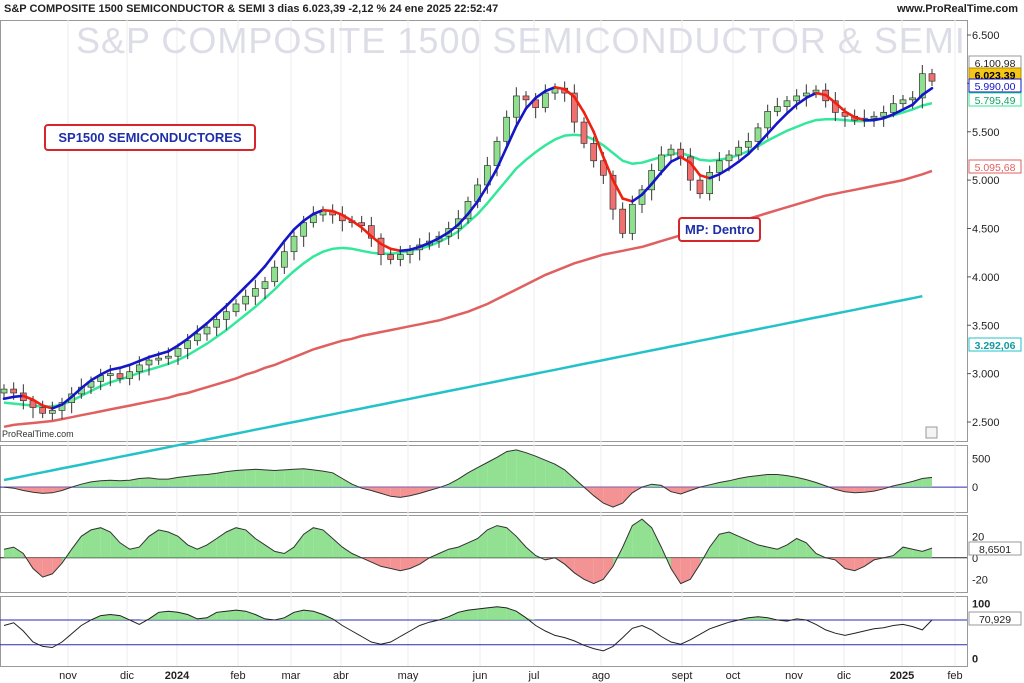  I want to click on y-tick-label: 5.000, so click(986, 181).